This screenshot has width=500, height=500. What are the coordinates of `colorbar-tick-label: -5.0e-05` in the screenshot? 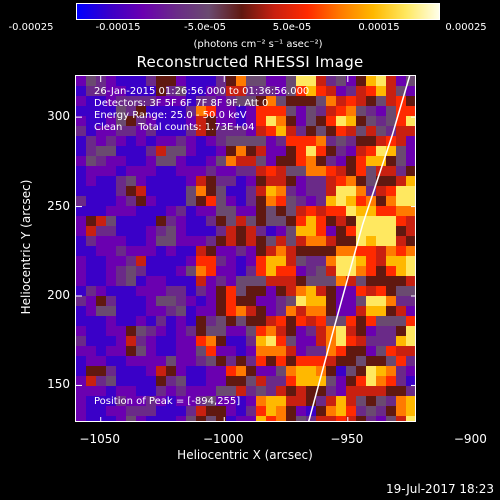 It's located at (205, 27).